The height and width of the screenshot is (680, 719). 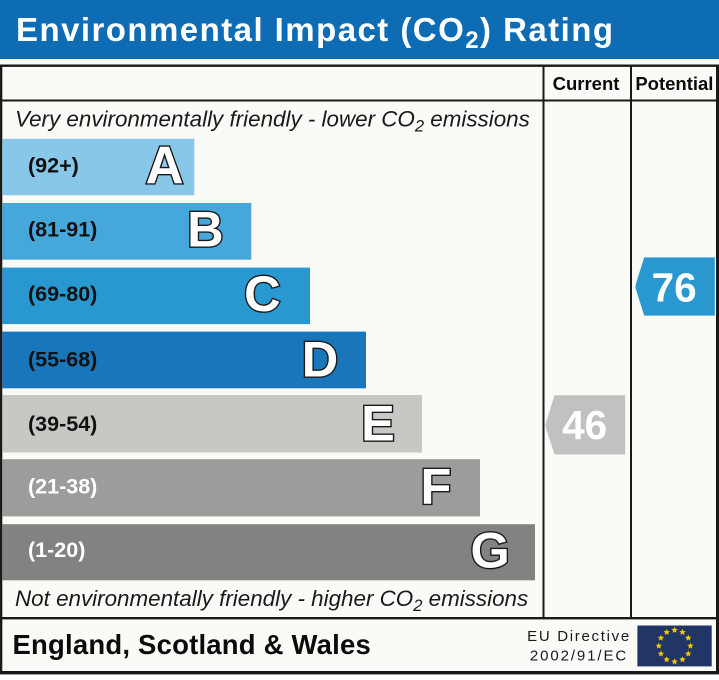 I want to click on svg-text: (1-20), so click(x=56, y=550).